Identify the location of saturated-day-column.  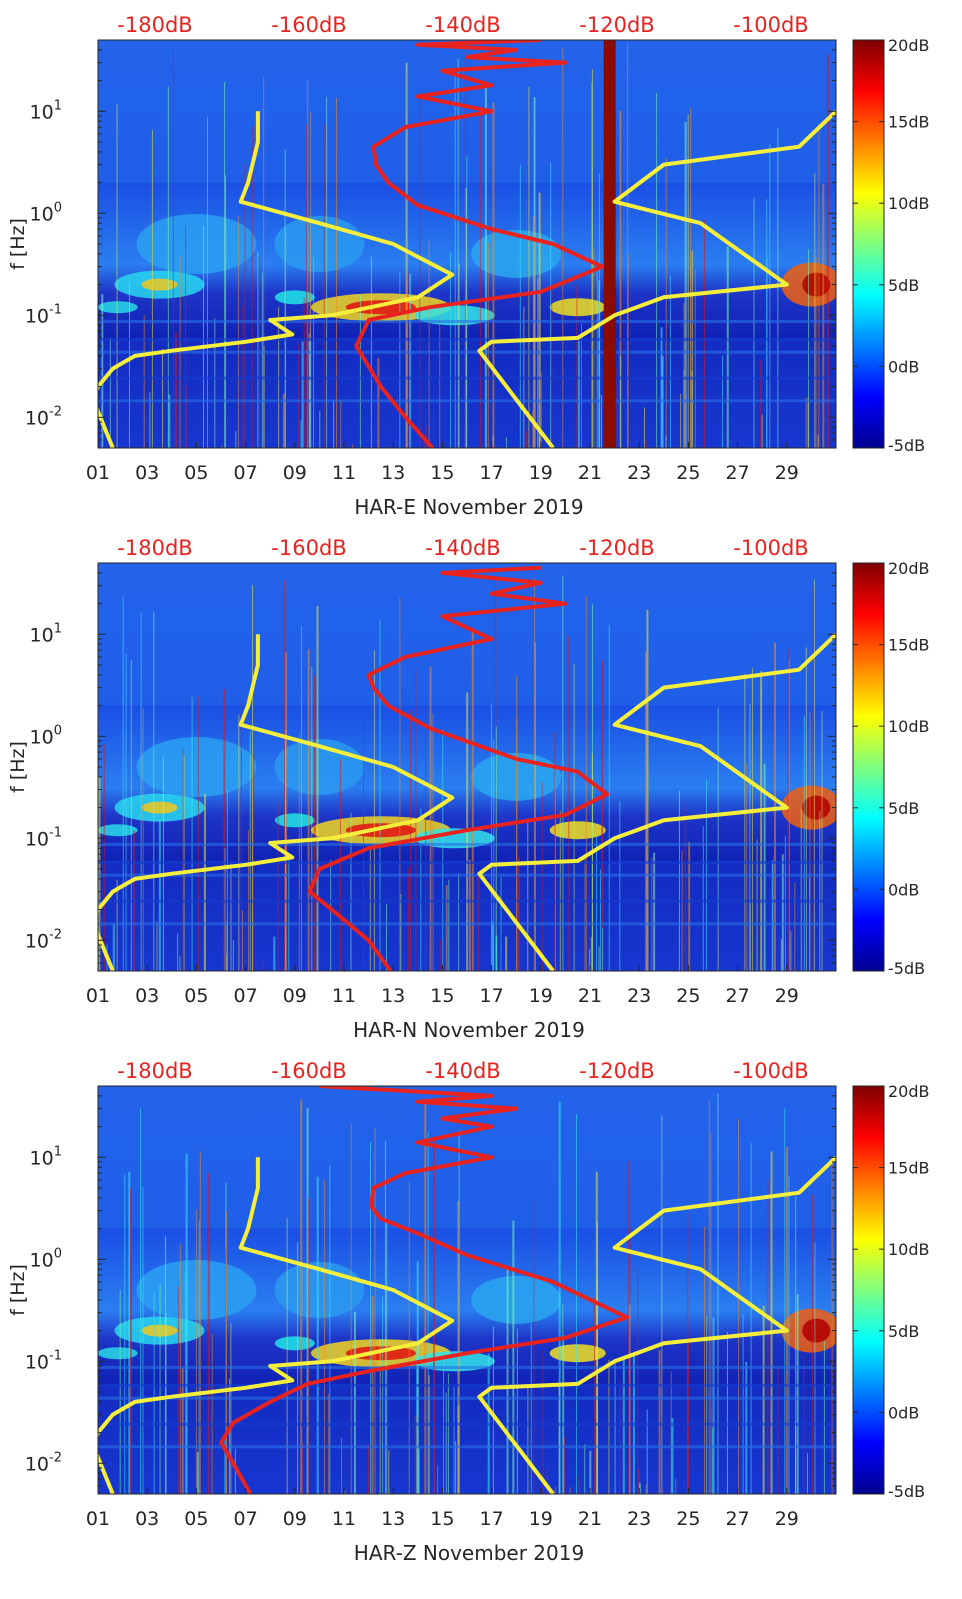
(609, 244).